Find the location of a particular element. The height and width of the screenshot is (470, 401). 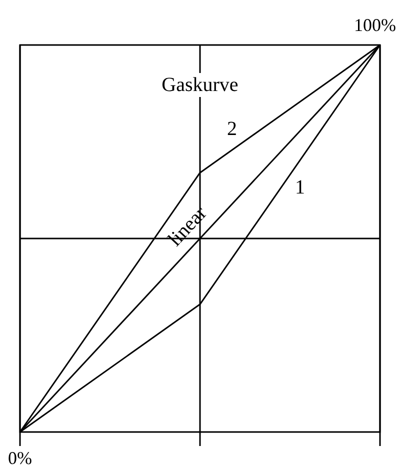

series-label: 1 is located at coordinates (300, 187).